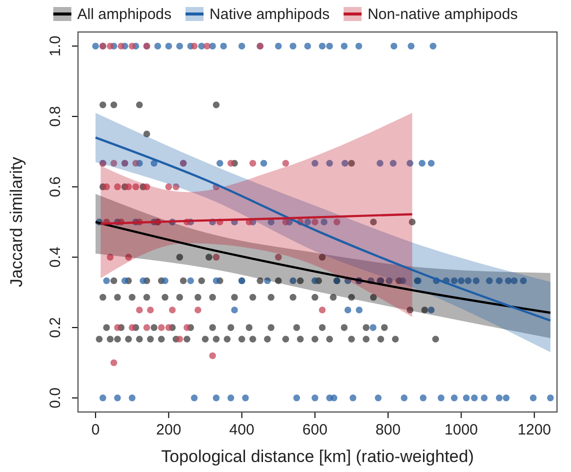  What do you see at coordinates (95, 430) in the screenshot?
I see `x-tick-label: 0` at bounding box center [95, 430].